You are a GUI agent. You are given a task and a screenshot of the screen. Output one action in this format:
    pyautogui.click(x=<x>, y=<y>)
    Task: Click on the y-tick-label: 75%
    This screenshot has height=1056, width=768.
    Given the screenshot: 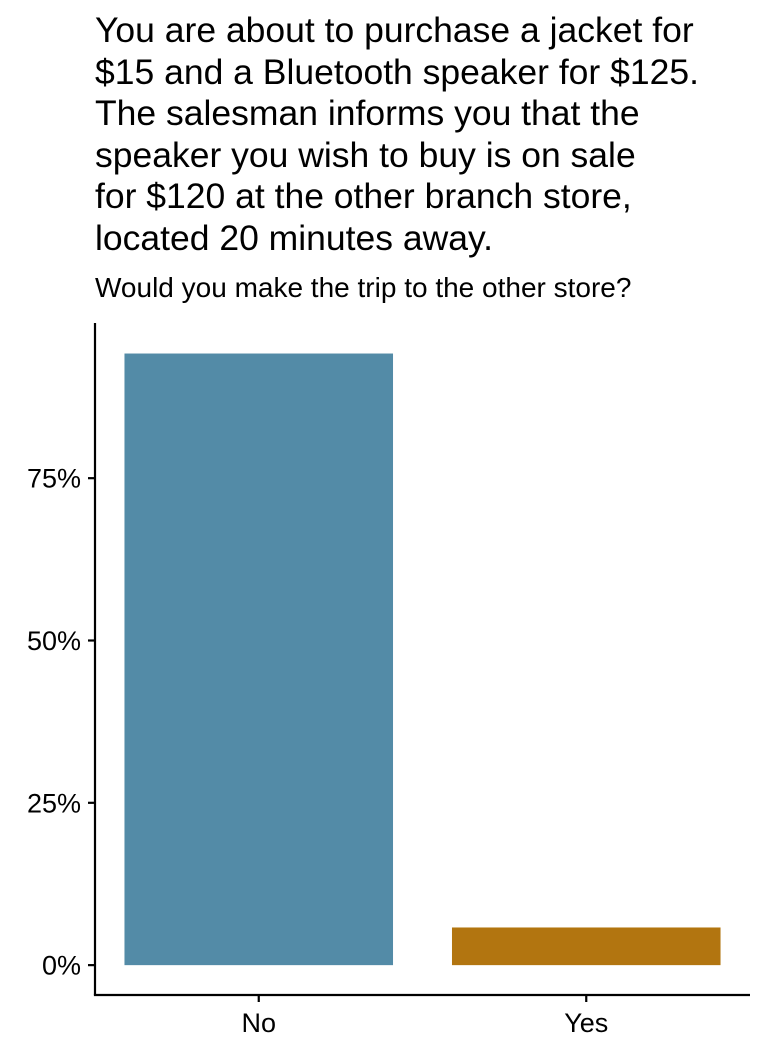 What is the action you would take?
    pyautogui.click(x=54, y=479)
    